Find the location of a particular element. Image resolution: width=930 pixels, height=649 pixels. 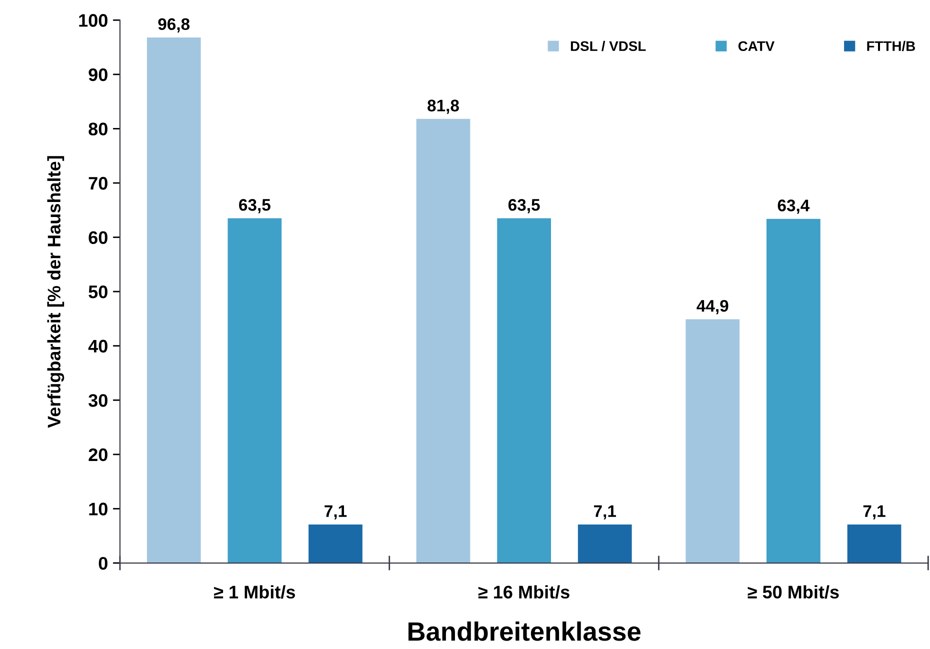

y-tick-label: 90 is located at coordinates (98, 75).